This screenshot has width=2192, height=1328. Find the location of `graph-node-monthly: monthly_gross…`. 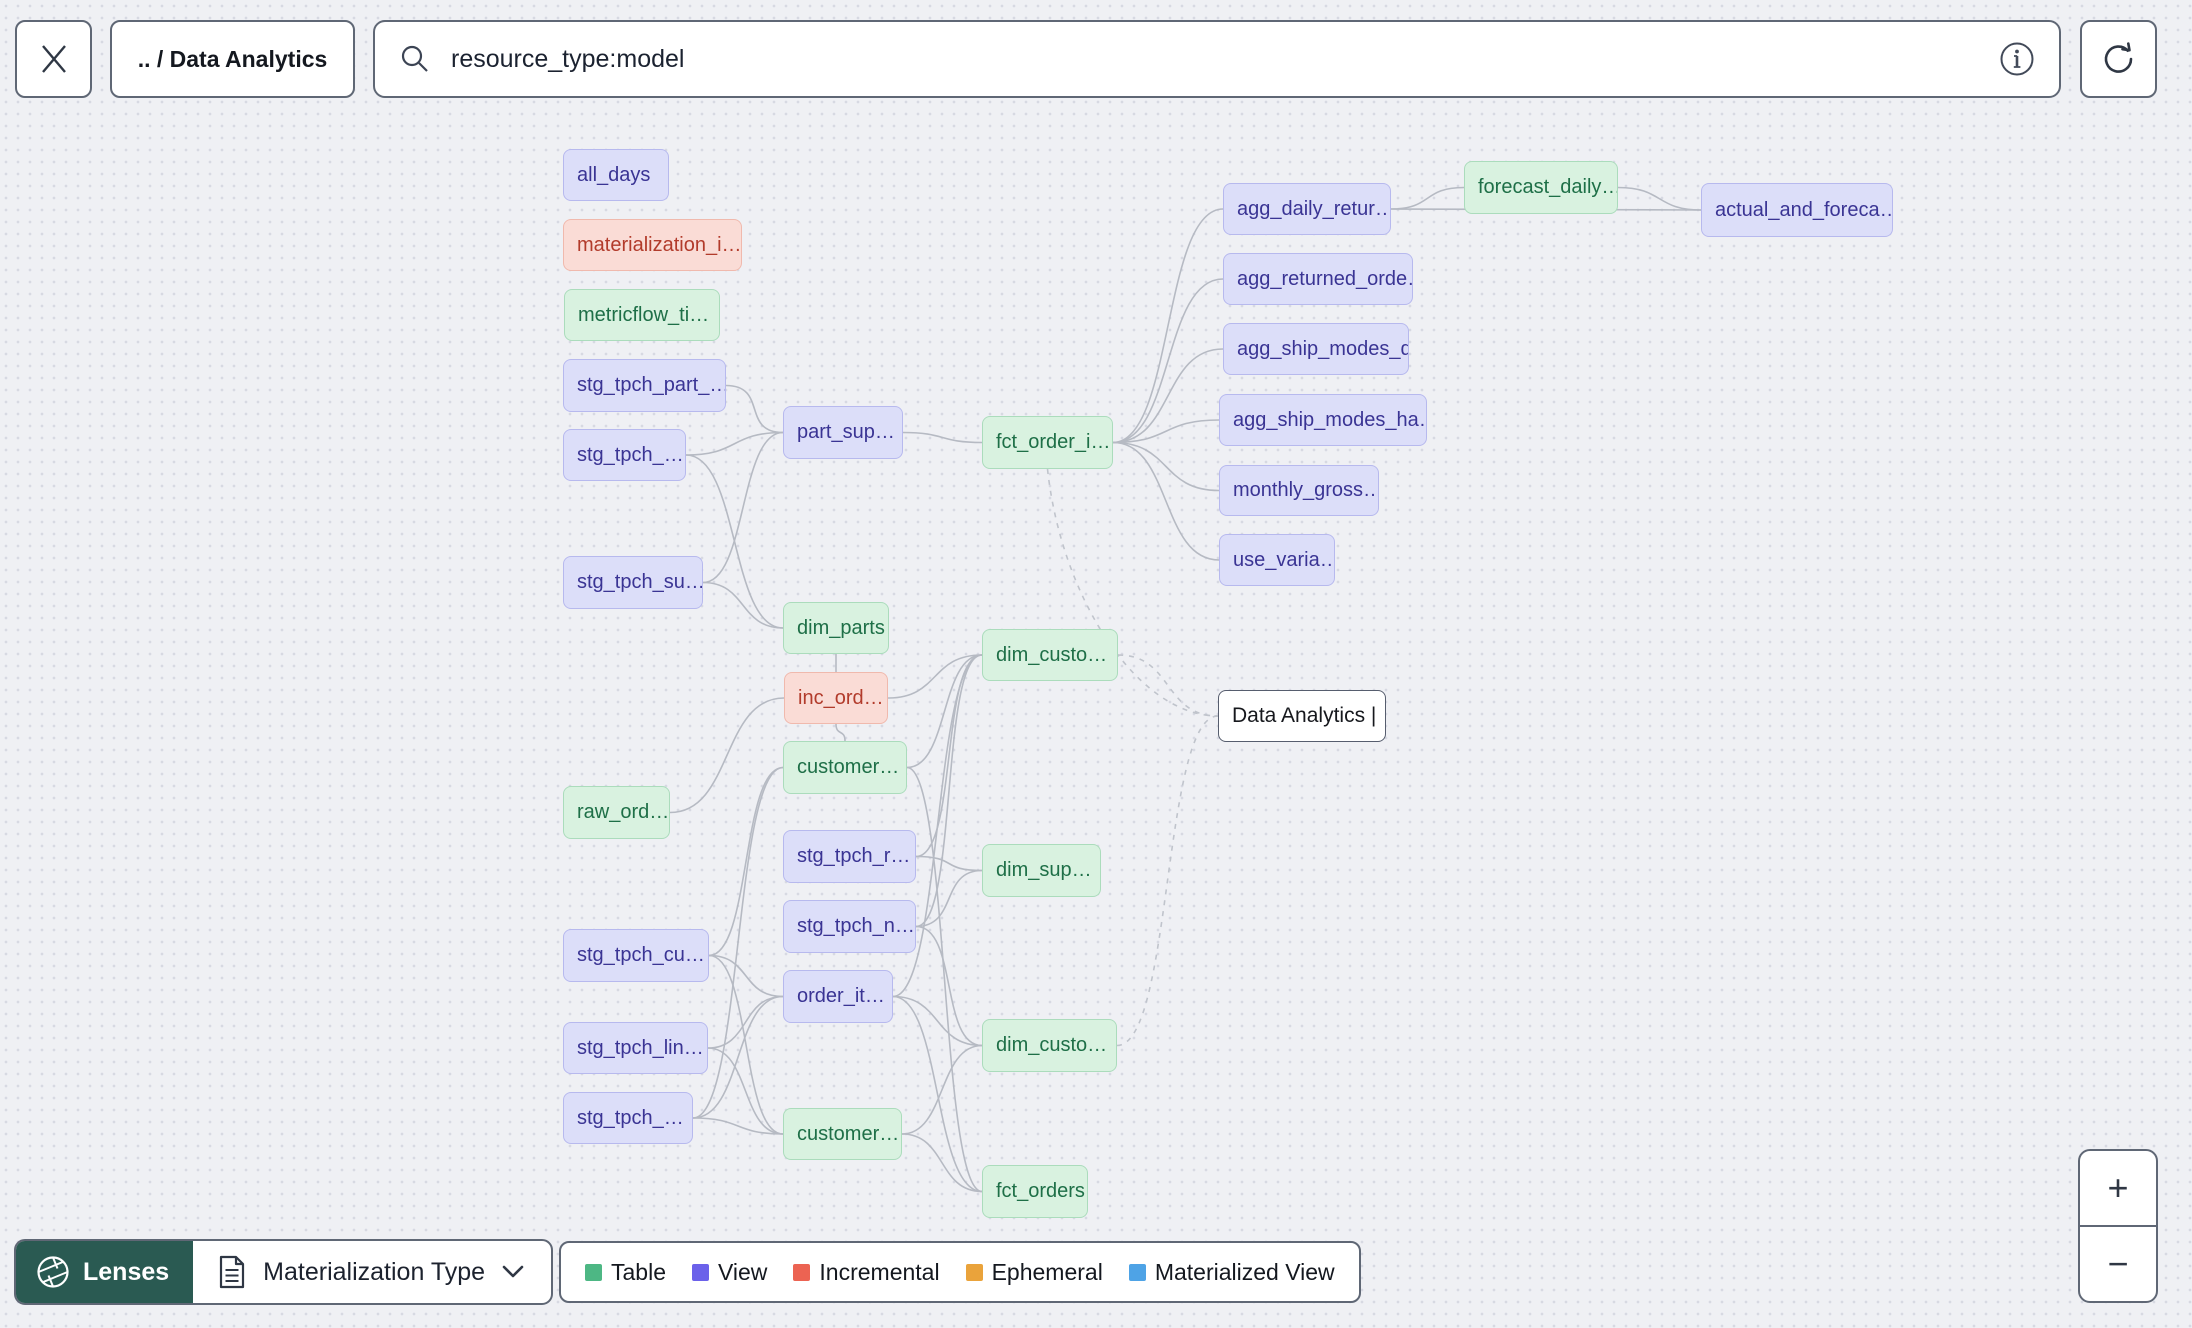

graph-node-monthly: monthly_gross… is located at coordinates (1299, 490).